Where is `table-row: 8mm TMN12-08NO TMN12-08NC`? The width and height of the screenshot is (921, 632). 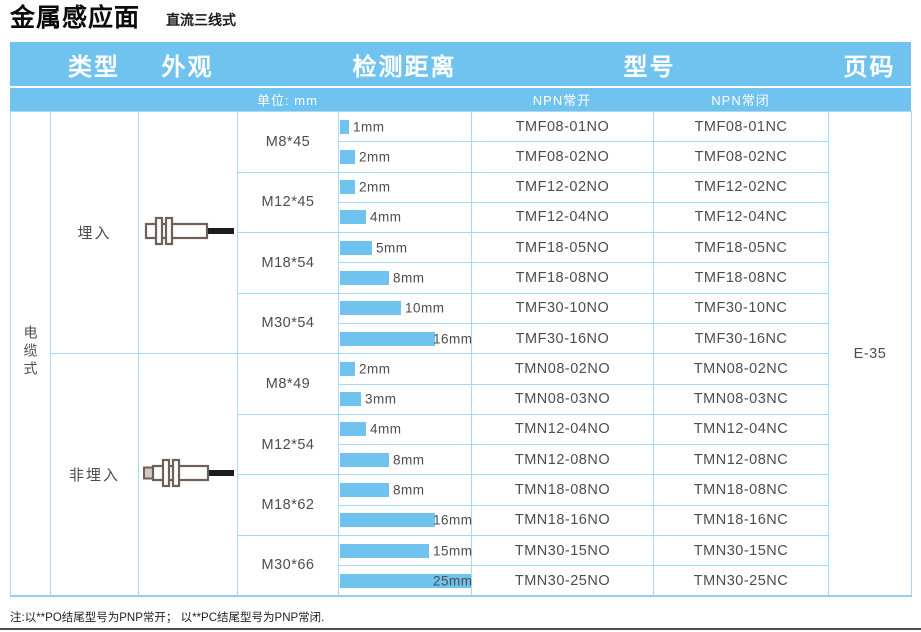
table-row: 8mm TMN12-08NO TMN12-08NC is located at coordinates (461, 460).